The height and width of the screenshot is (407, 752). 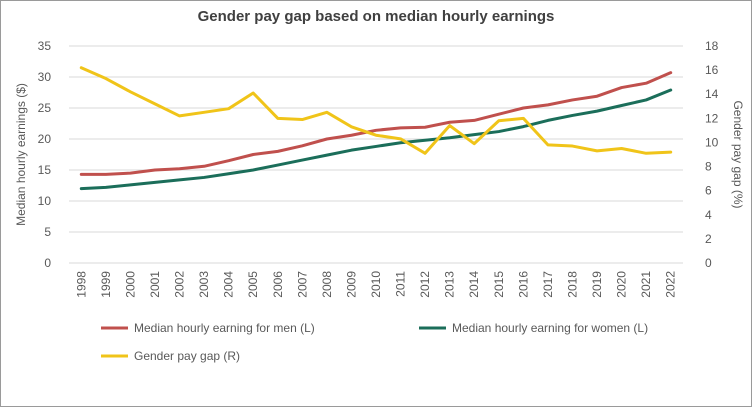 I want to click on right-tick-label: 18, so click(x=712, y=46).